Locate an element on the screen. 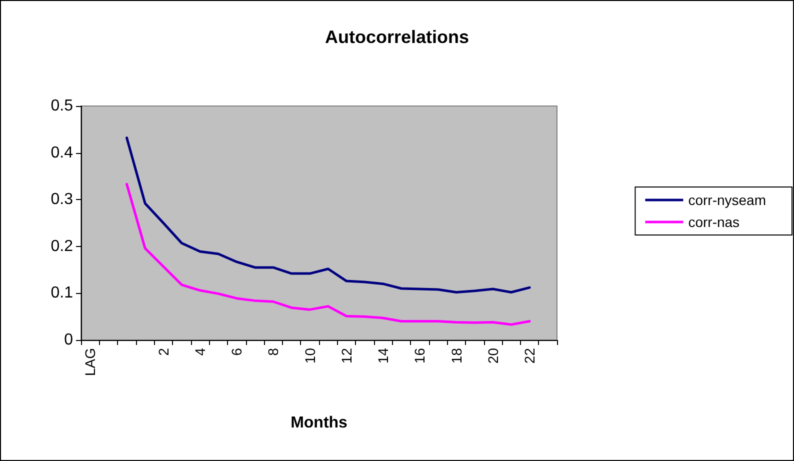  x-tick-label: 20 is located at coordinates (492, 356).